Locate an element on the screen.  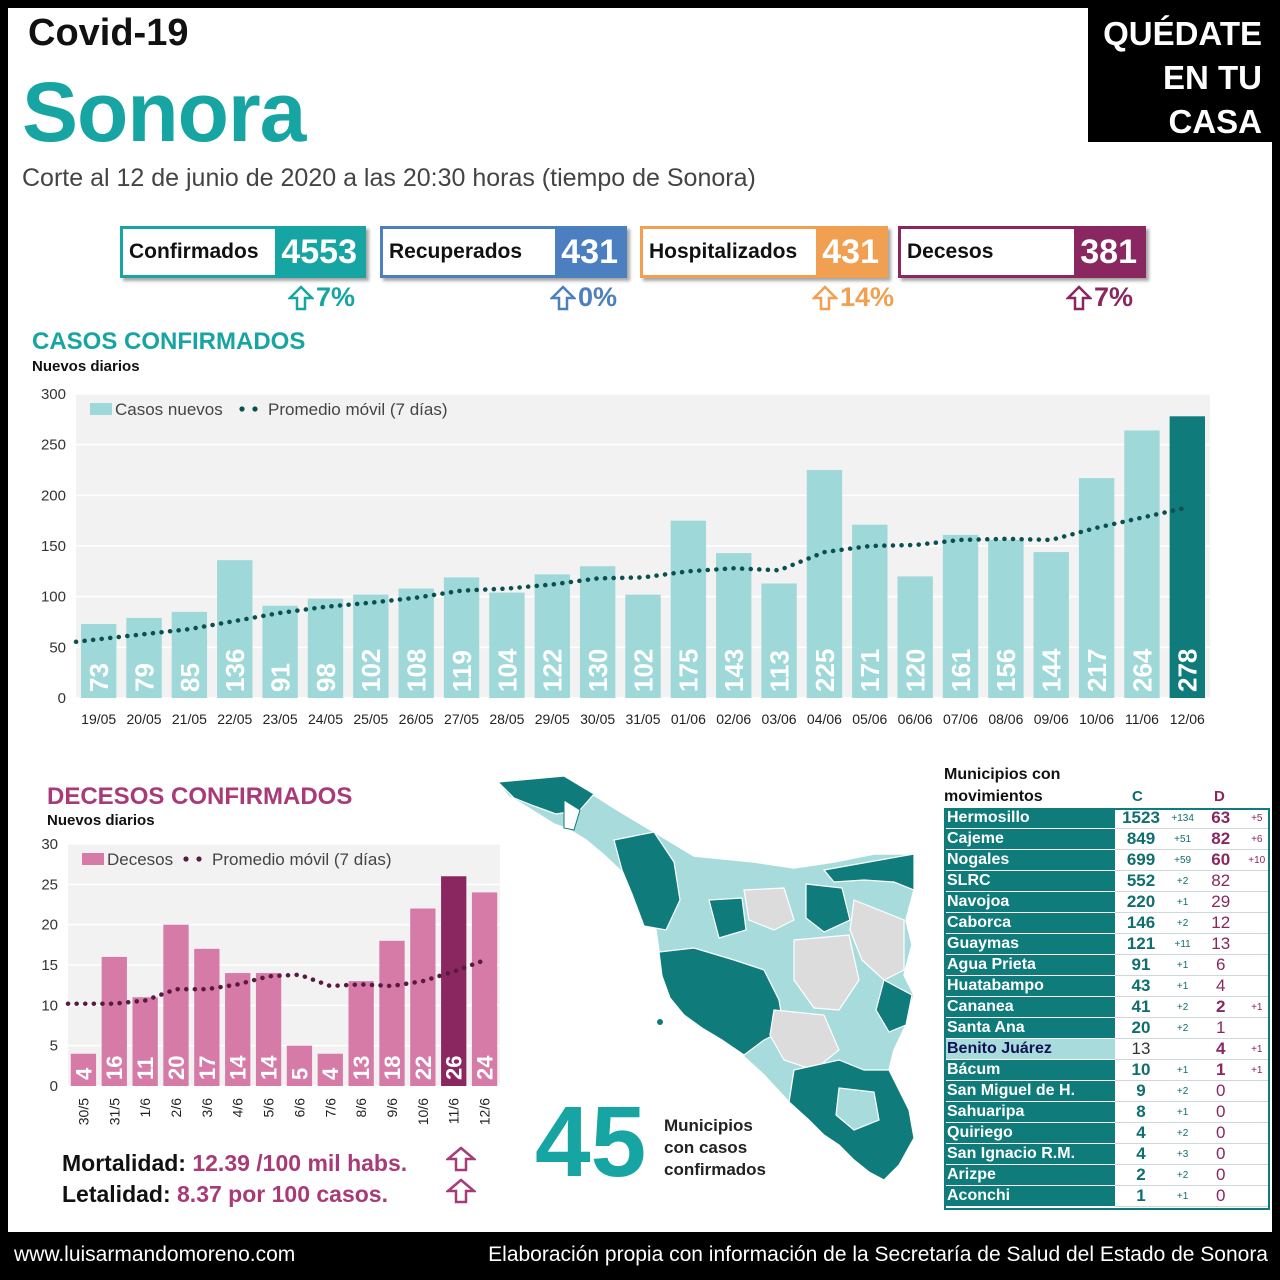
x-tick-label: 24/05 is located at coordinates (325, 719).